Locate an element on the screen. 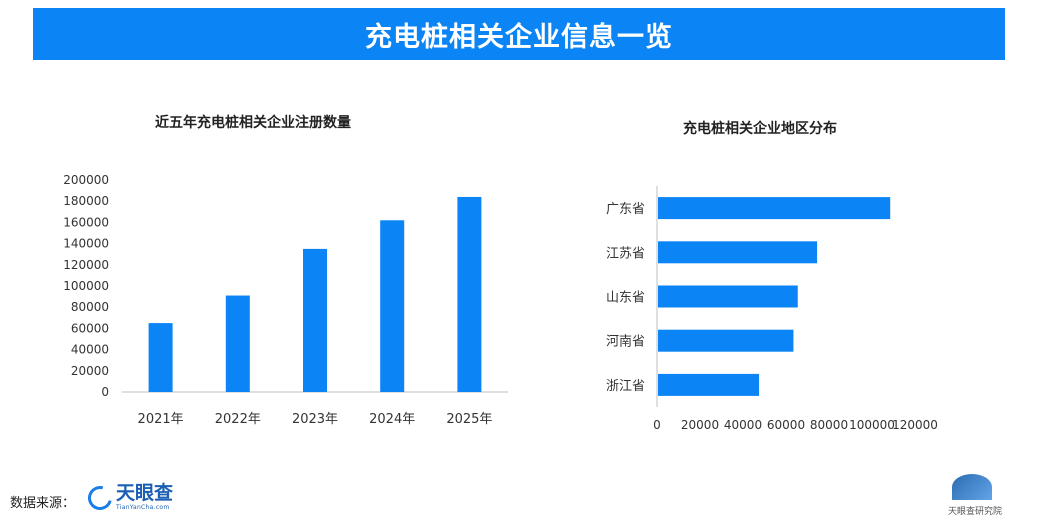 This screenshot has width=1040, height=530. y-tick-label: 80000 is located at coordinates (90, 307).